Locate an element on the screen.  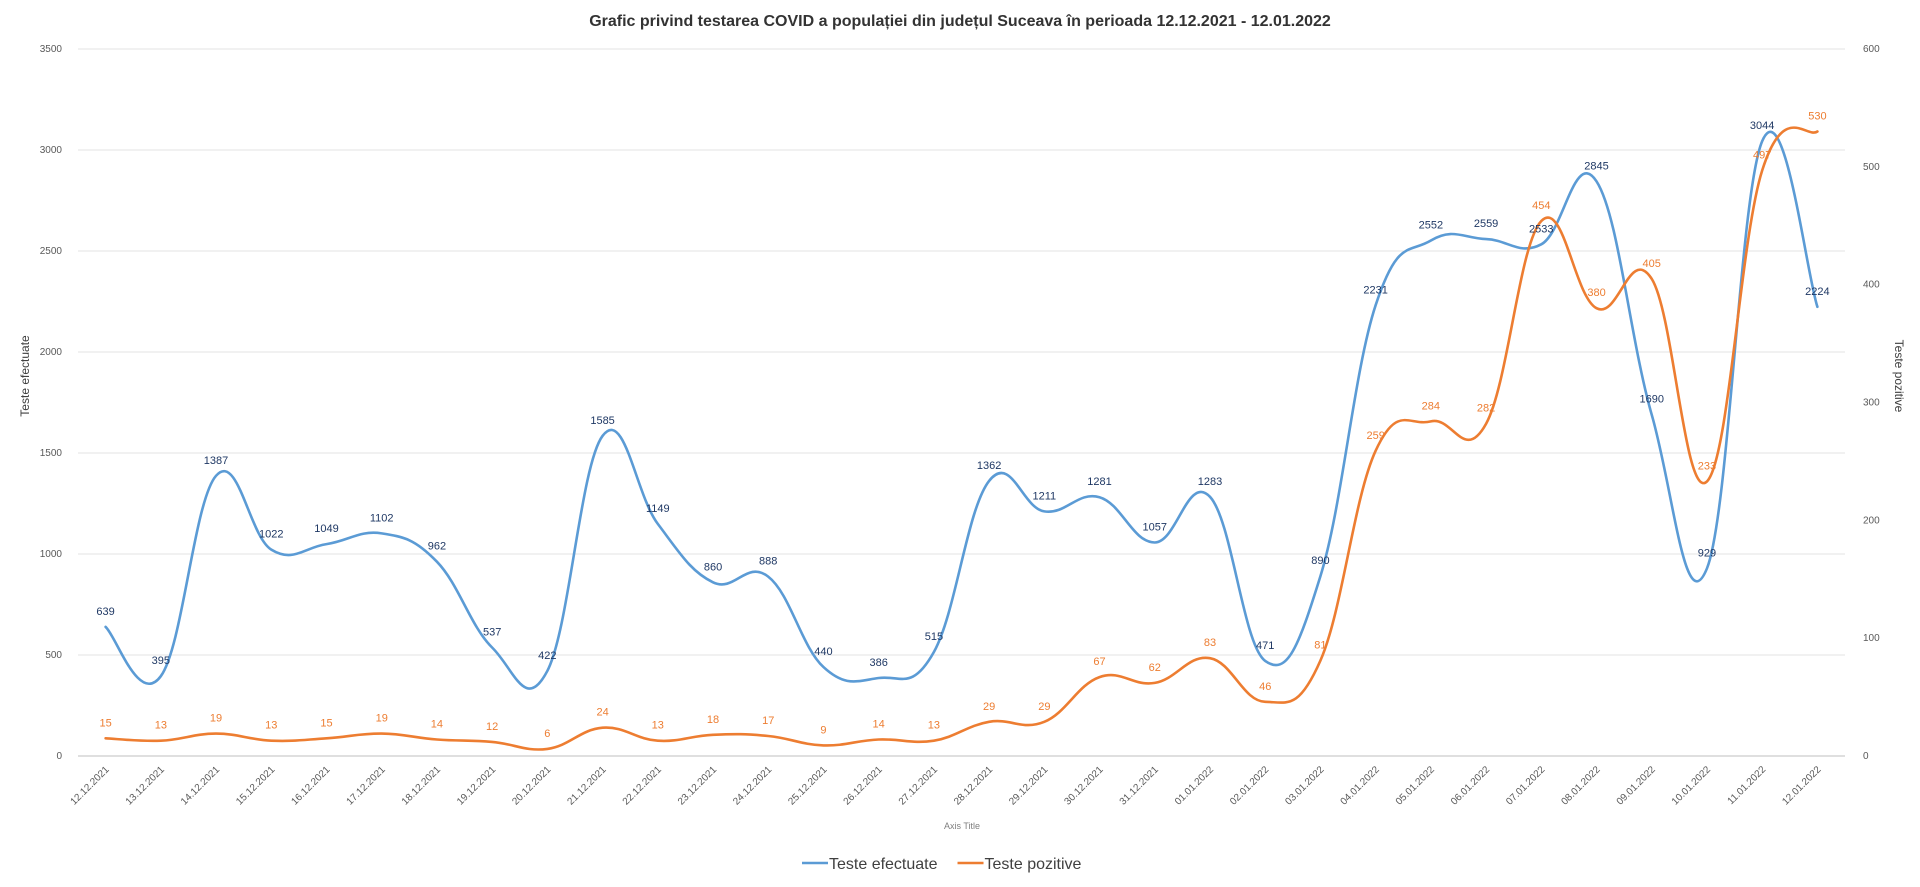
x-tick-label: 05.01.2022 is located at coordinates (1415, 785).